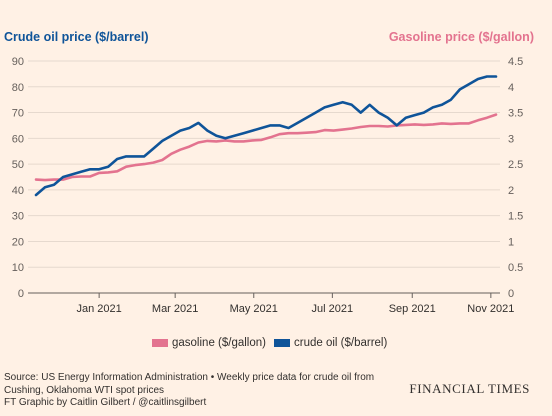 This screenshot has width=552, height=416. What do you see at coordinates (76, 37) in the screenshot?
I see `left-axis-title: Crude oil price ($/barrel)` at bounding box center [76, 37].